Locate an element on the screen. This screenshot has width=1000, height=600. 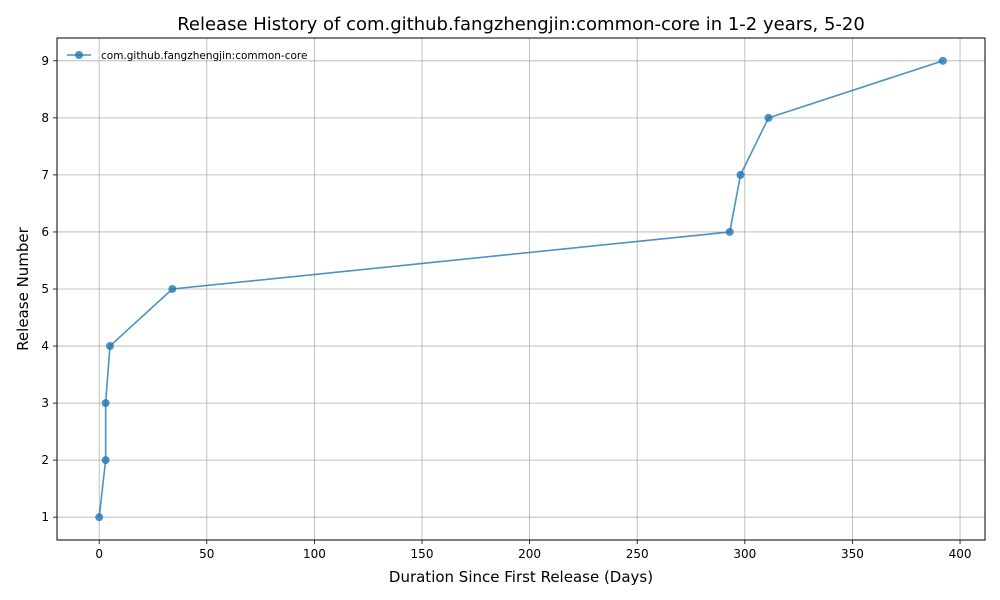
y-tick-label: 9 is located at coordinates (45, 61).